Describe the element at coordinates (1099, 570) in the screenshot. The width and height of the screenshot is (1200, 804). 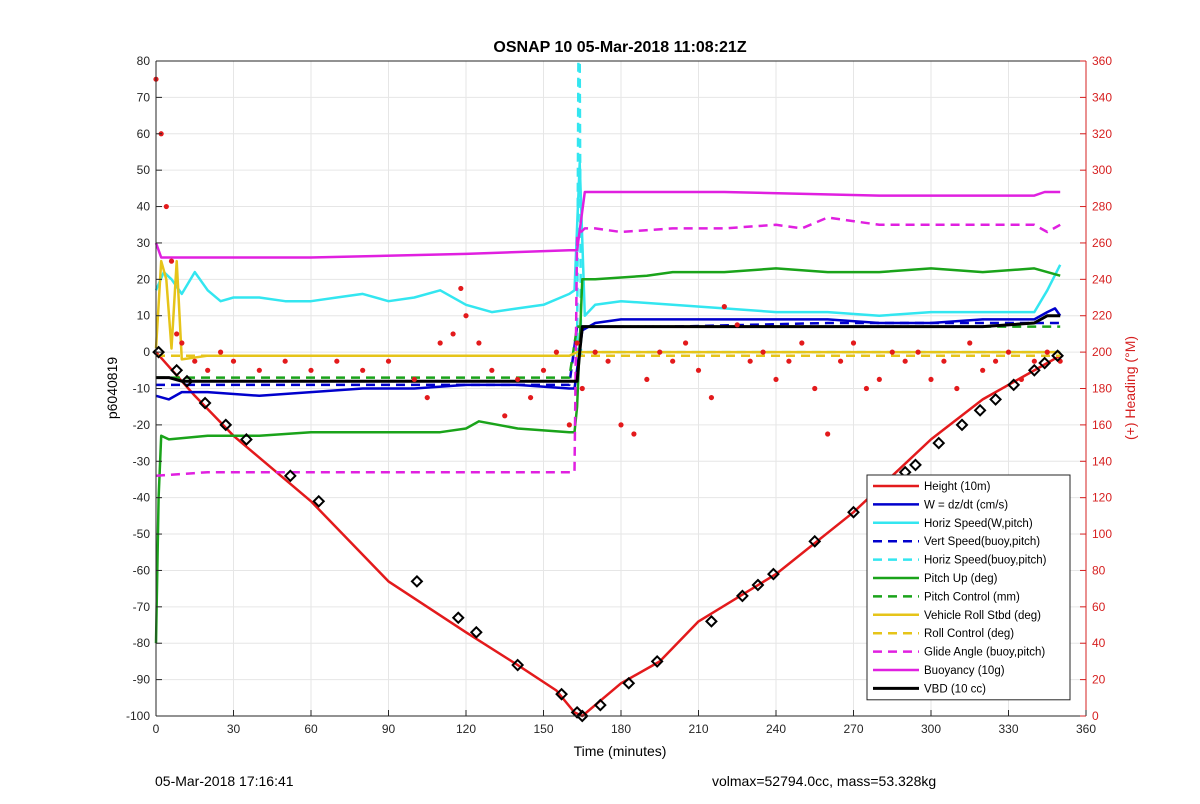
I see `y-tick-label-right: 80` at that location.